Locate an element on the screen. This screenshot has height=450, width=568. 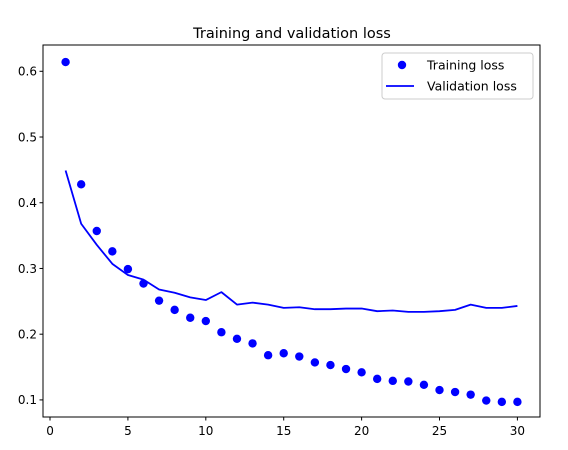
legend-box is located at coordinates (457, 76).